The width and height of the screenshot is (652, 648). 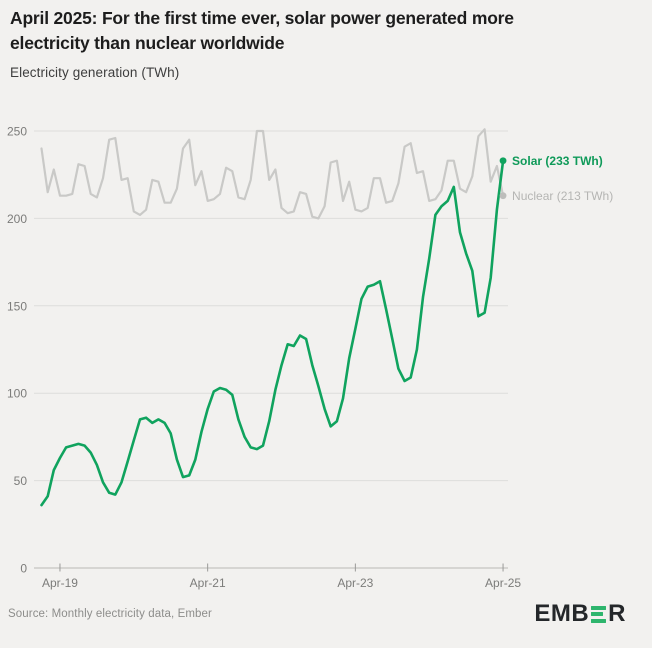 I want to click on solar-end-label: Solar (233 TWh), so click(x=557, y=161).